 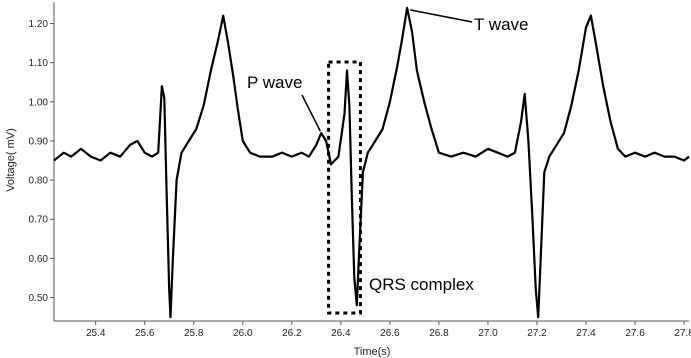 I want to click on y-tick-label: 0.50, so click(x=39, y=298).